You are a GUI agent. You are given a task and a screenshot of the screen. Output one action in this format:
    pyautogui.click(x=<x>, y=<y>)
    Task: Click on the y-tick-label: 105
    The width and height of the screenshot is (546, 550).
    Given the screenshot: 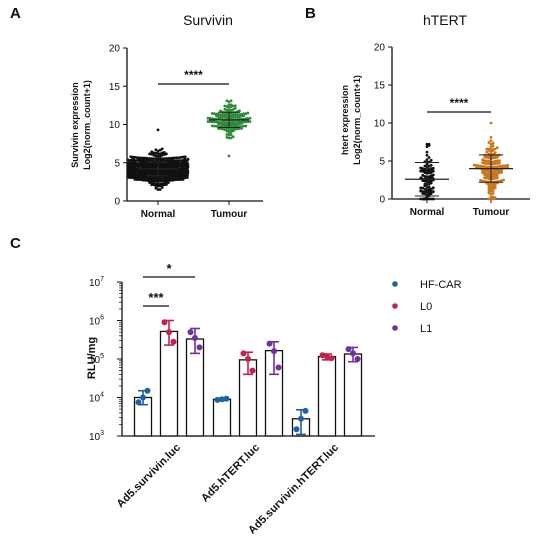 What is the action you would take?
    pyautogui.click(x=96, y=359)
    